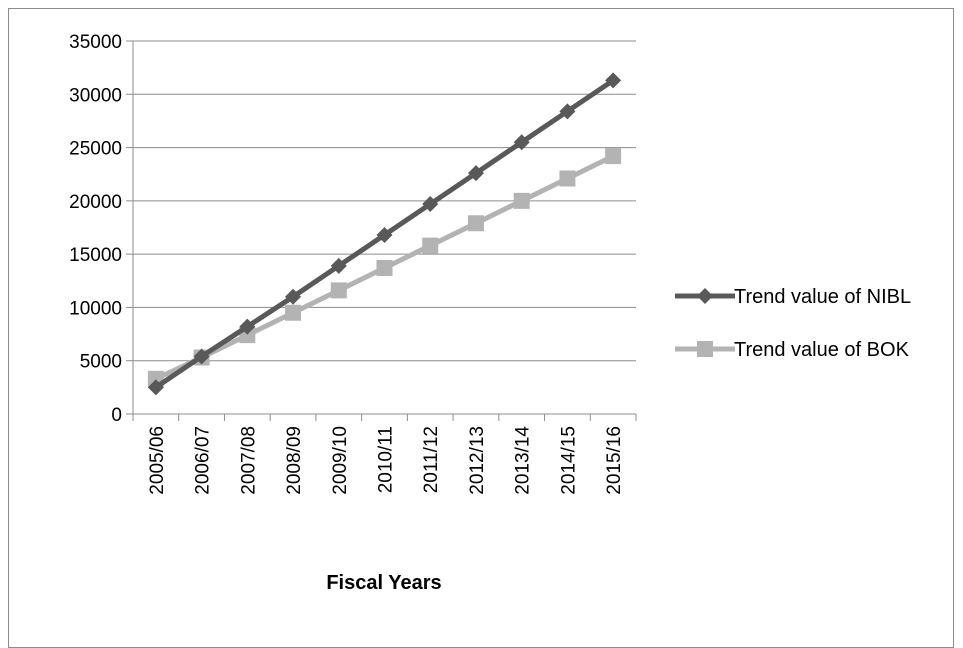 The height and width of the screenshot is (648, 963). I want to click on y-tick-label: 35000, so click(95, 42).